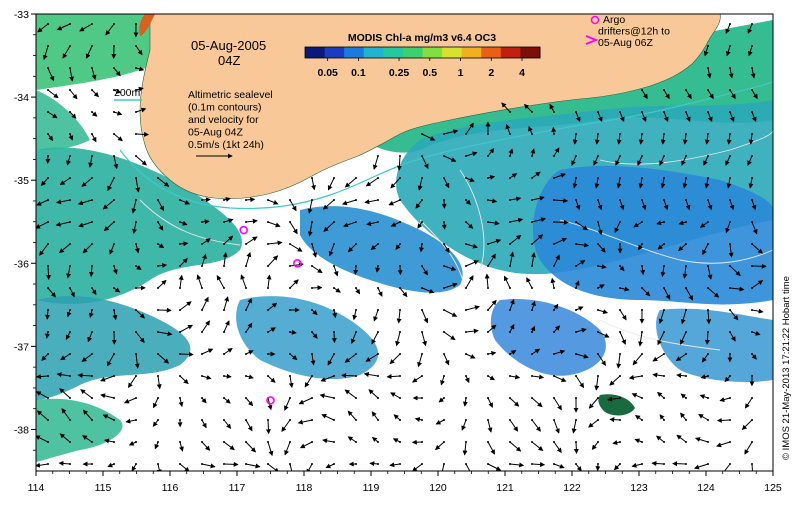 This screenshot has width=800, height=505. What do you see at coordinates (304, 488) in the screenshot?
I see `lon-tick-label: 118` at bounding box center [304, 488].